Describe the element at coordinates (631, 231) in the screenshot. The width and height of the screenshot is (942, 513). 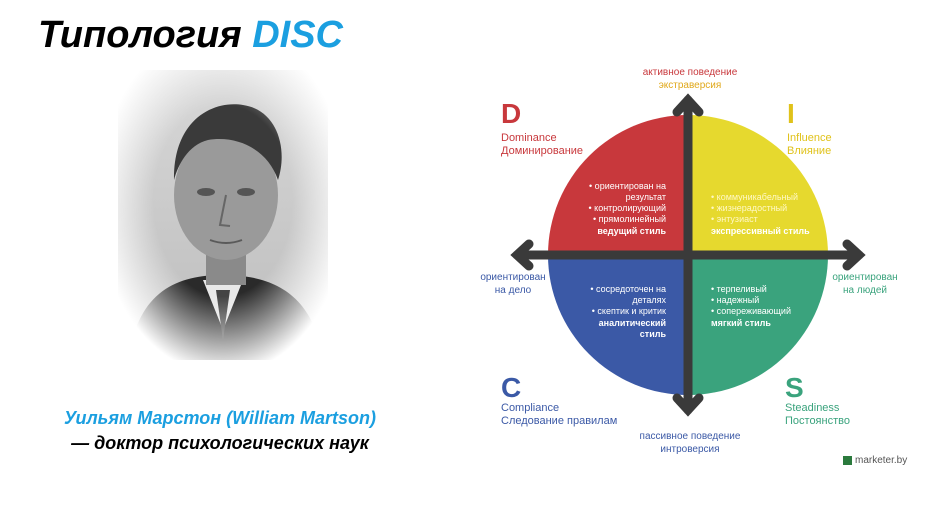
I see `d-style: ведущий стиль` at that location.